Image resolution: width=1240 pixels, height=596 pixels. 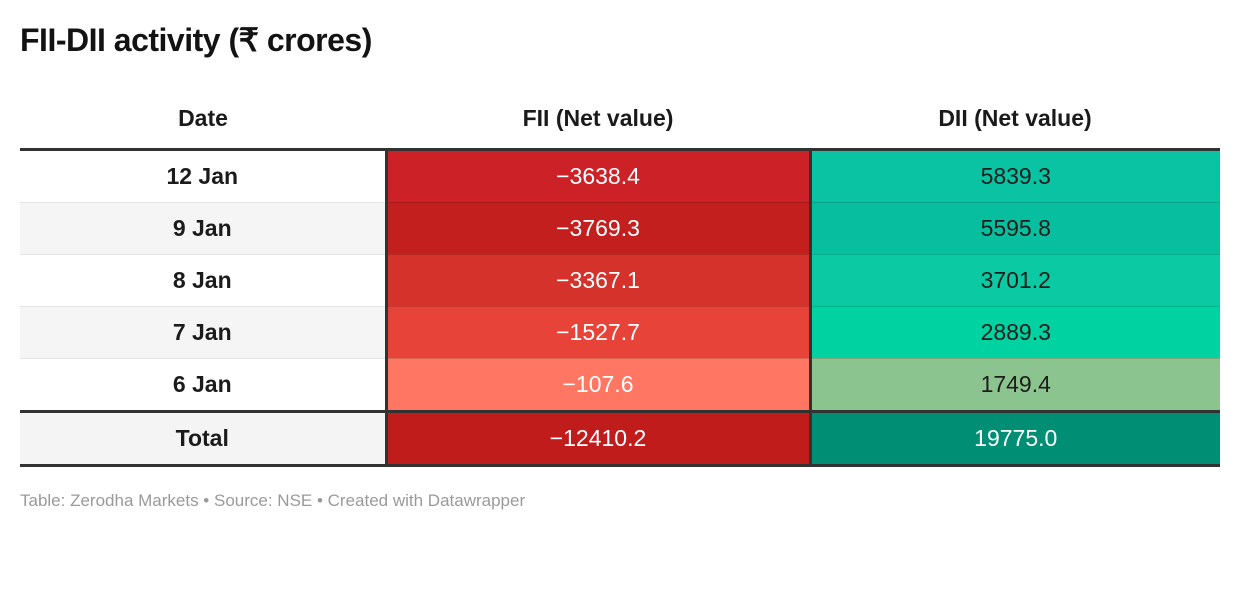 I want to click on total-dii-cell: 19775.0, so click(x=1014, y=438).